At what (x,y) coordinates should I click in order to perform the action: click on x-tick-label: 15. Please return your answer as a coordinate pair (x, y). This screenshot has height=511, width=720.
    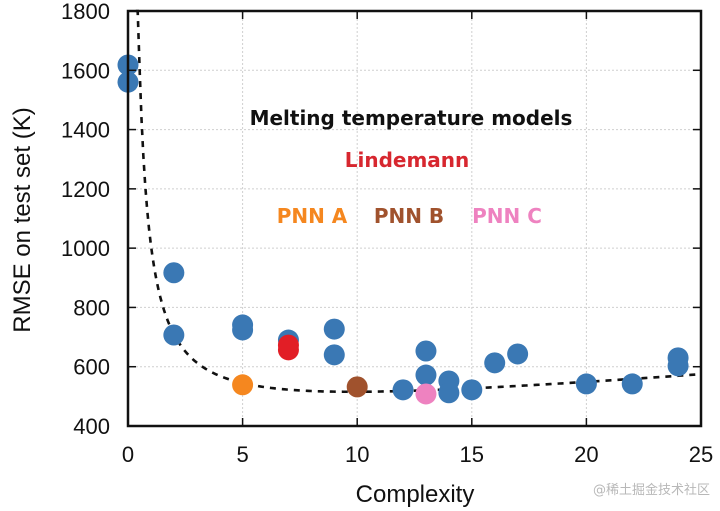
    Looking at the image, I should click on (472, 454).